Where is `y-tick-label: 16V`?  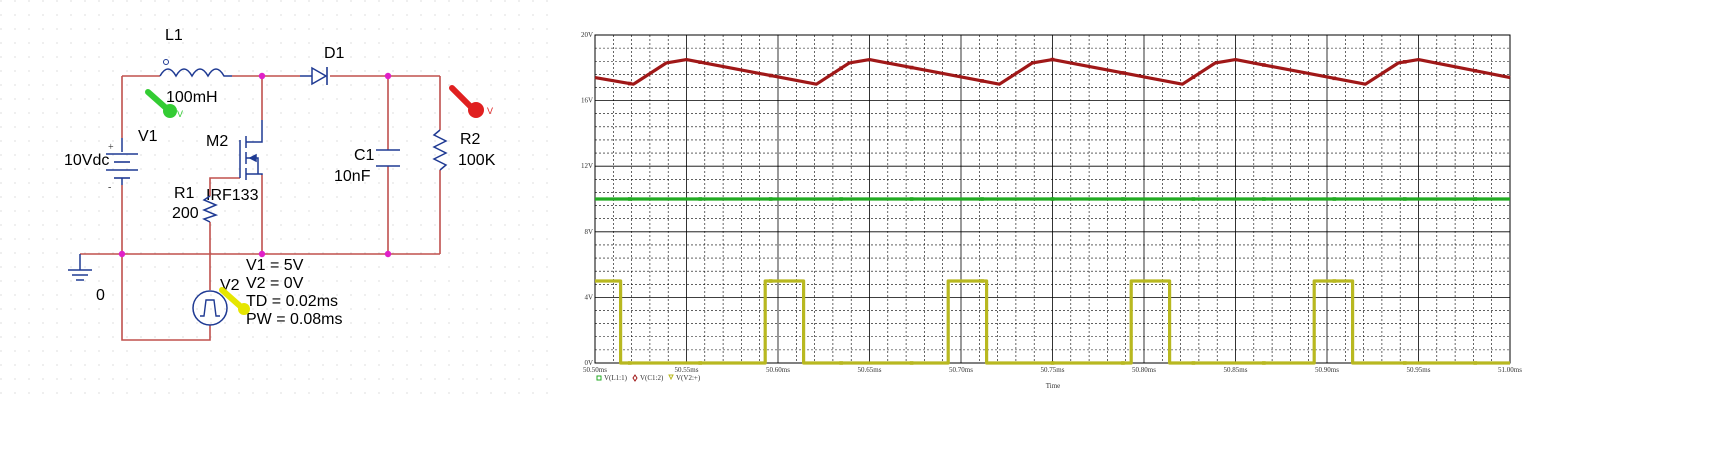 y-tick-label: 16V is located at coordinates (587, 101).